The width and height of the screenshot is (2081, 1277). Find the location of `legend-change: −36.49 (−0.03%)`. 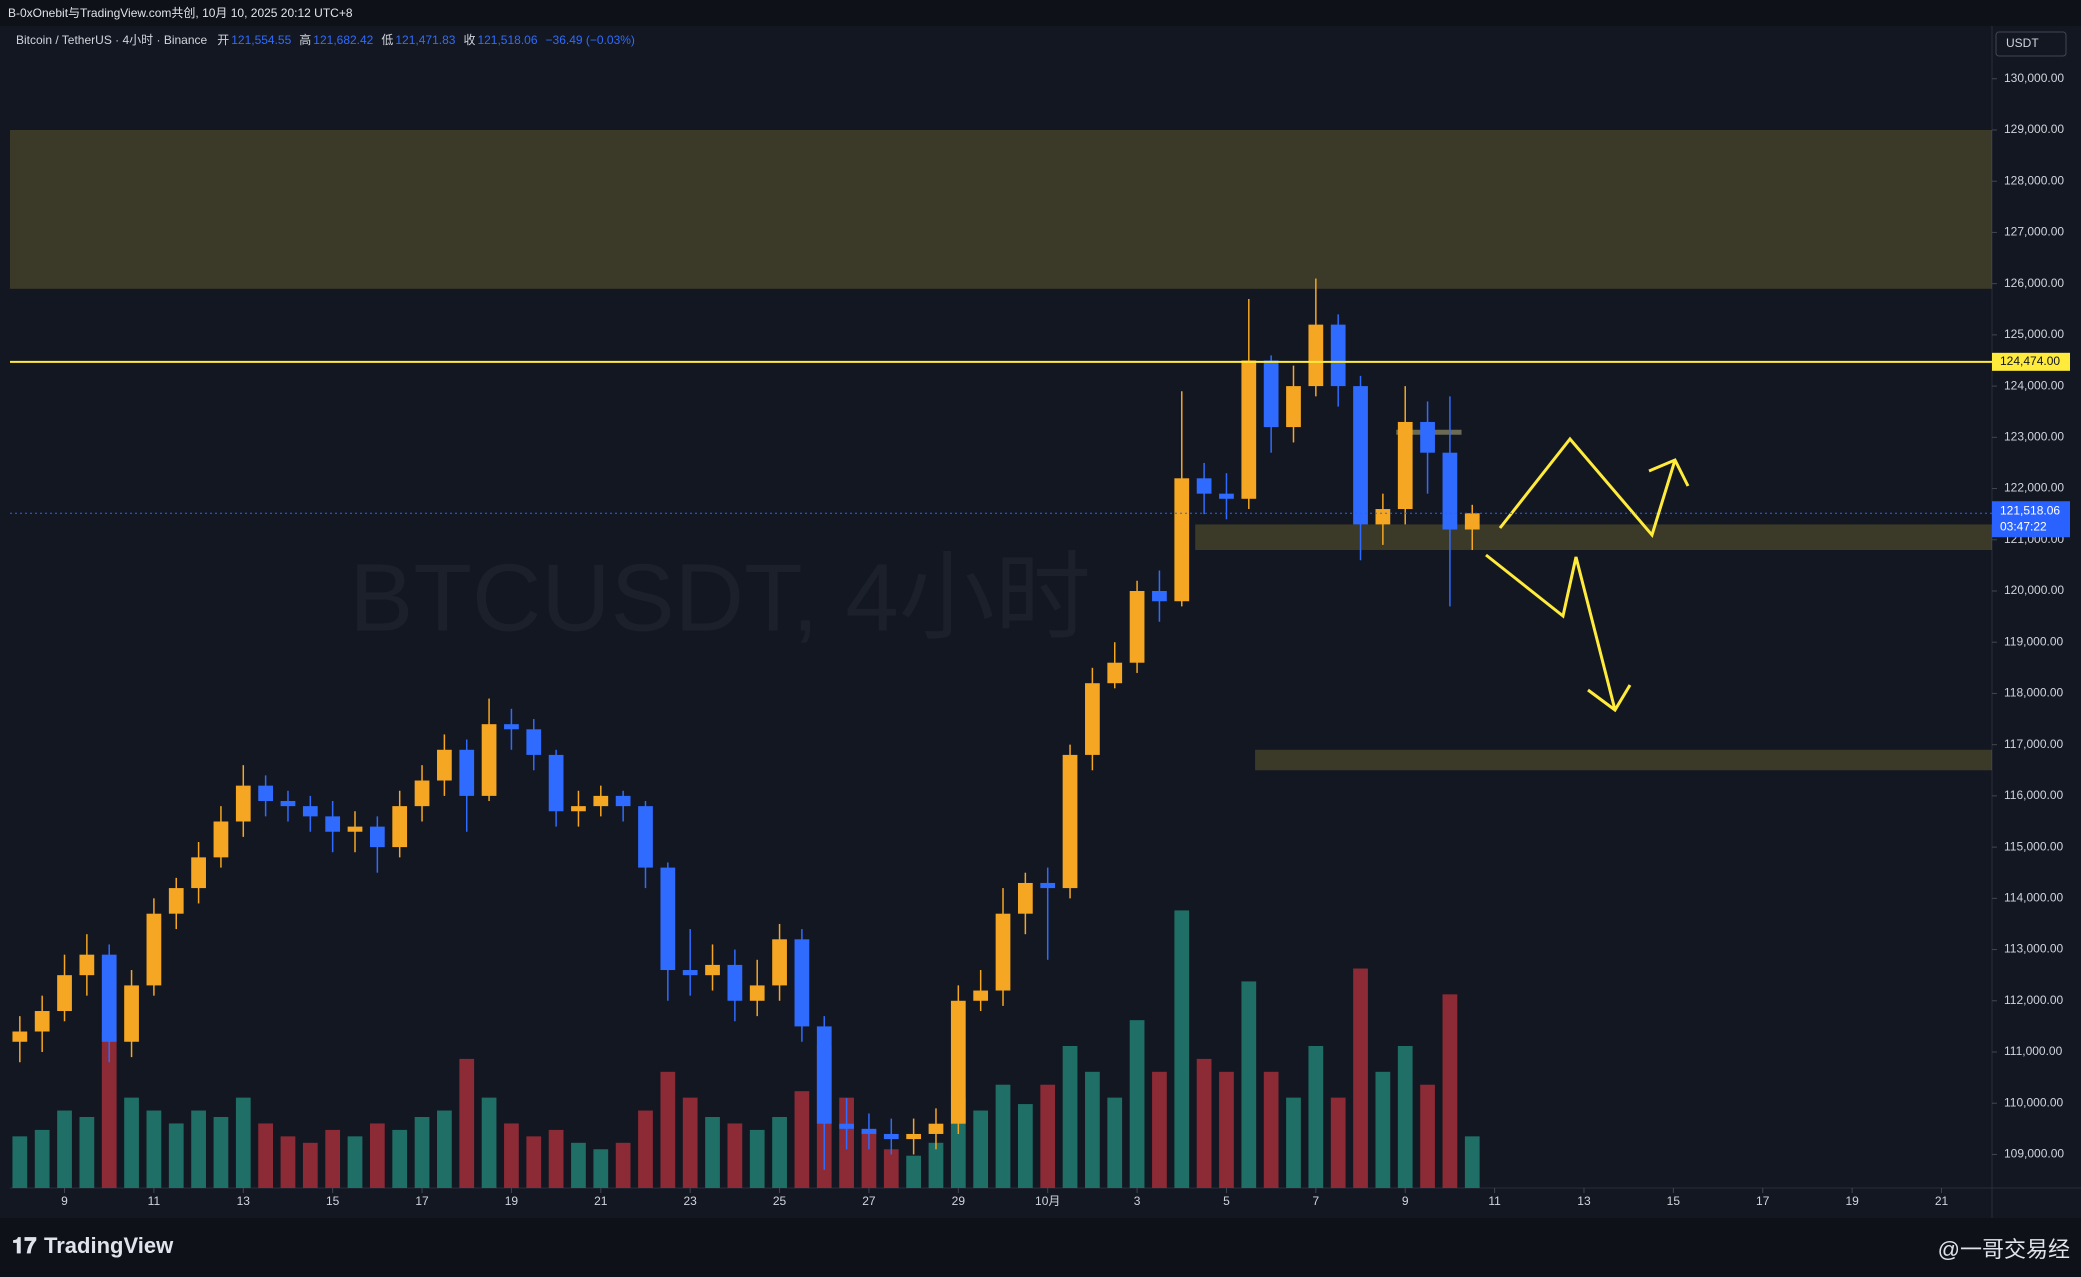

legend-change: −36.49 (−0.03%) is located at coordinates (590, 40).